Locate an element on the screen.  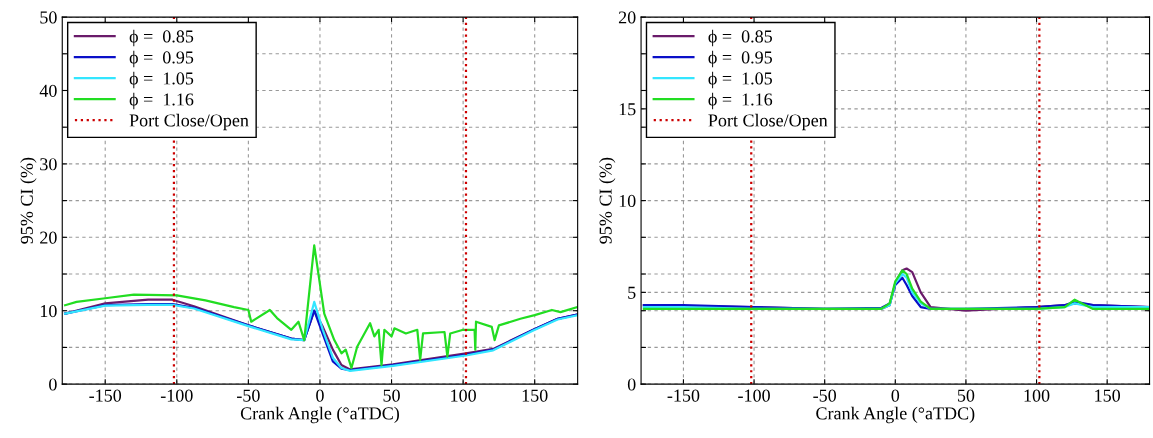
y-tick-label: 40 is located at coordinates (48, 90).